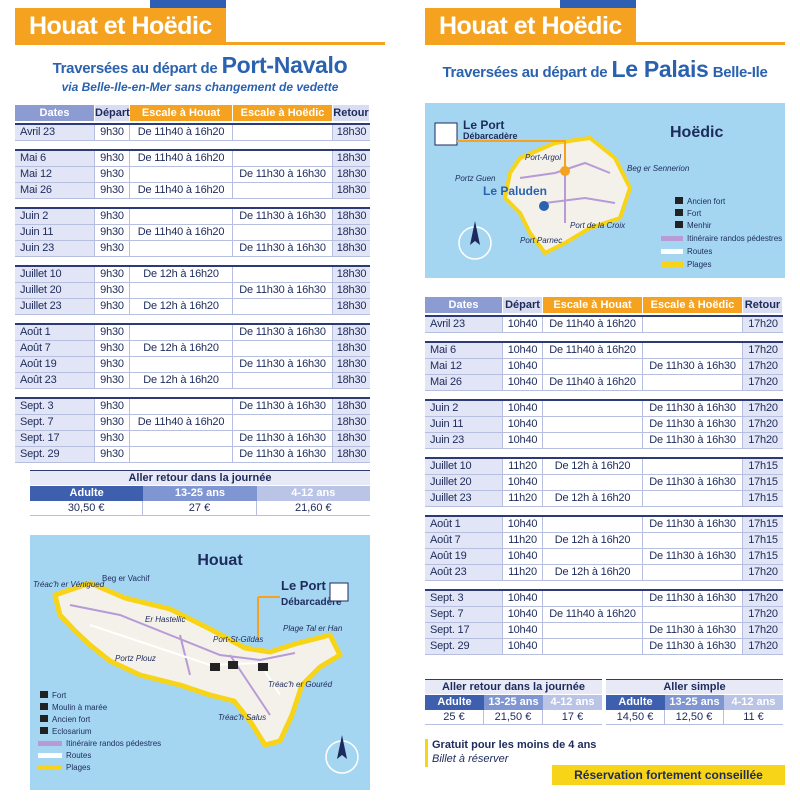 This screenshot has height=801, width=800. I want to click on table-cell: Mai 6, so click(464, 350).